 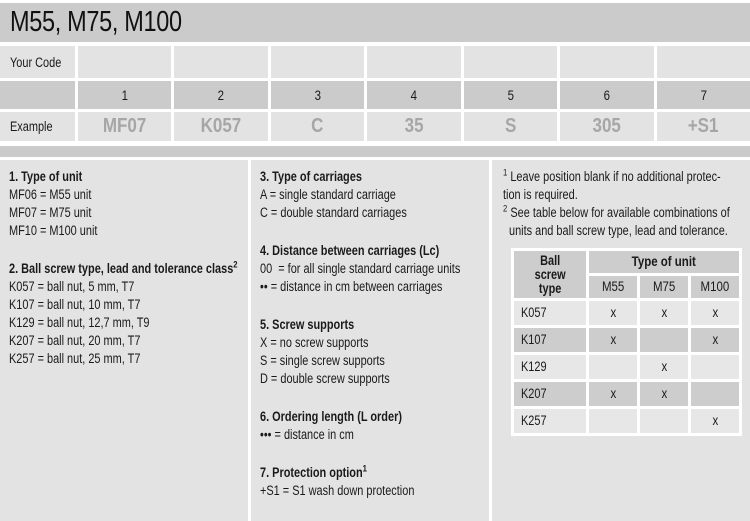 What do you see at coordinates (333, 212) in the screenshot?
I see `code-definition: C = double standard carriages` at bounding box center [333, 212].